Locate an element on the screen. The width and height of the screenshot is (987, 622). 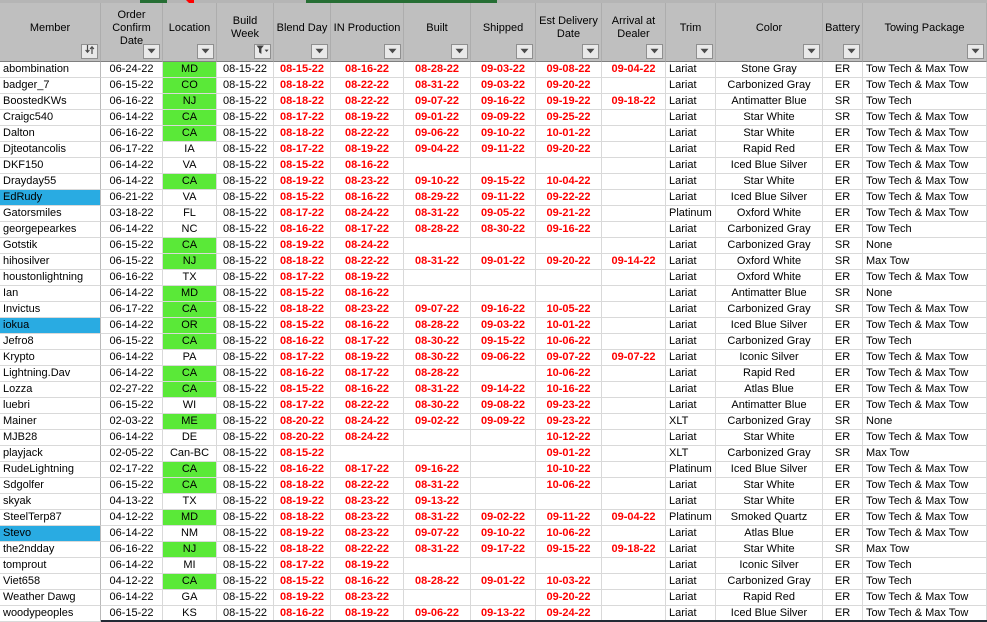
cell-est_delivery: 10-04-22 is located at coordinates (569, 182).